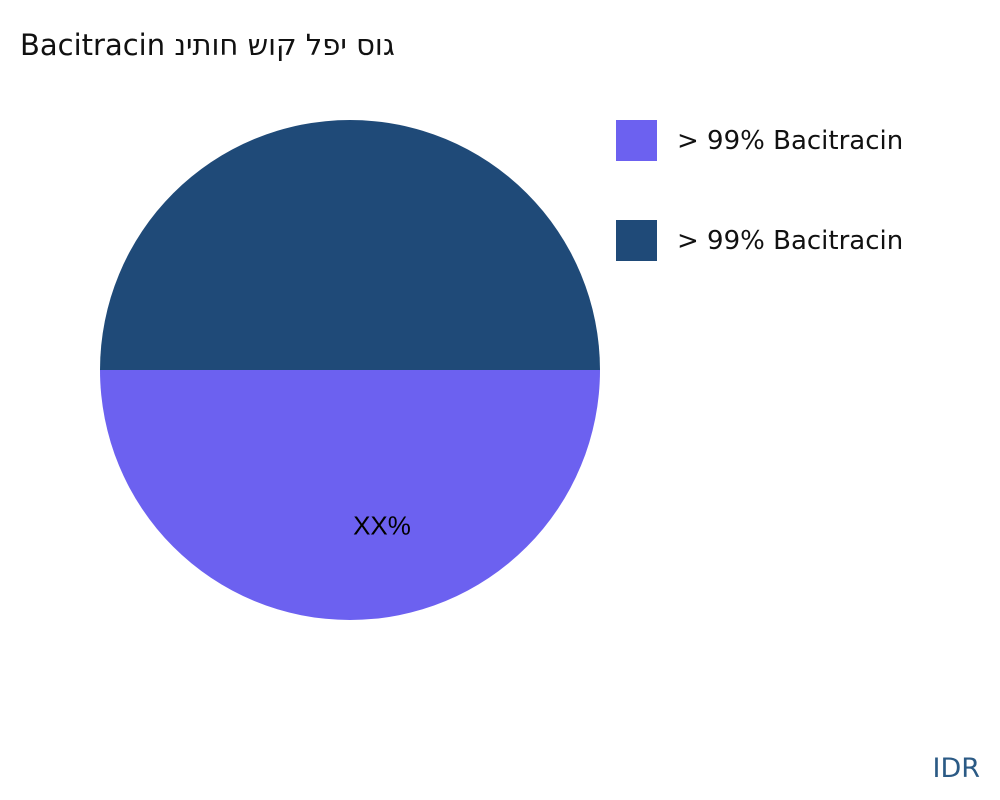  Describe the element at coordinates (382, 525) in the screenshot. I see `slice-label: XX%` at that location.